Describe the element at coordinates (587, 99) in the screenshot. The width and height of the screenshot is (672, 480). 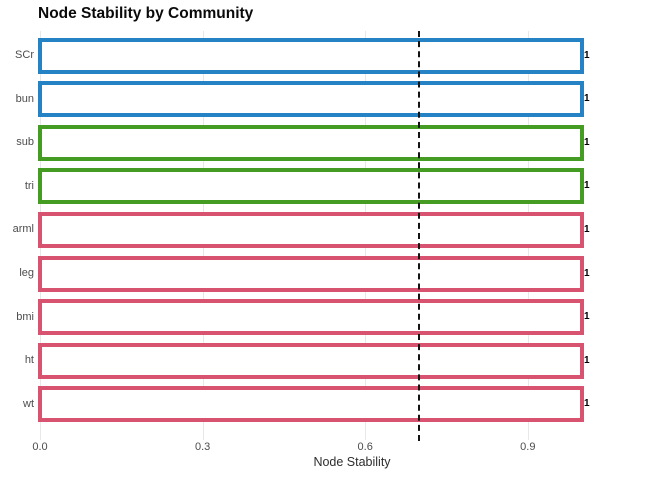
I see `value-label-bun: 1` at that location.